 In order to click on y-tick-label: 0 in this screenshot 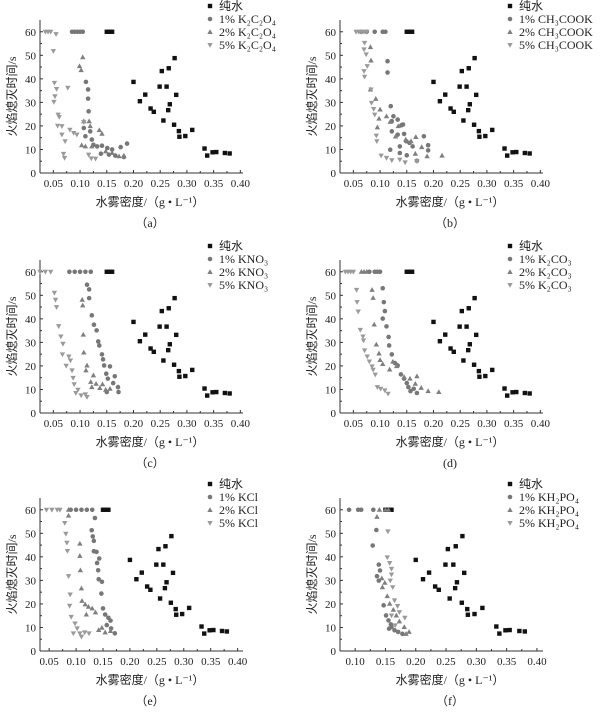, I will do `click(334, 652)`.